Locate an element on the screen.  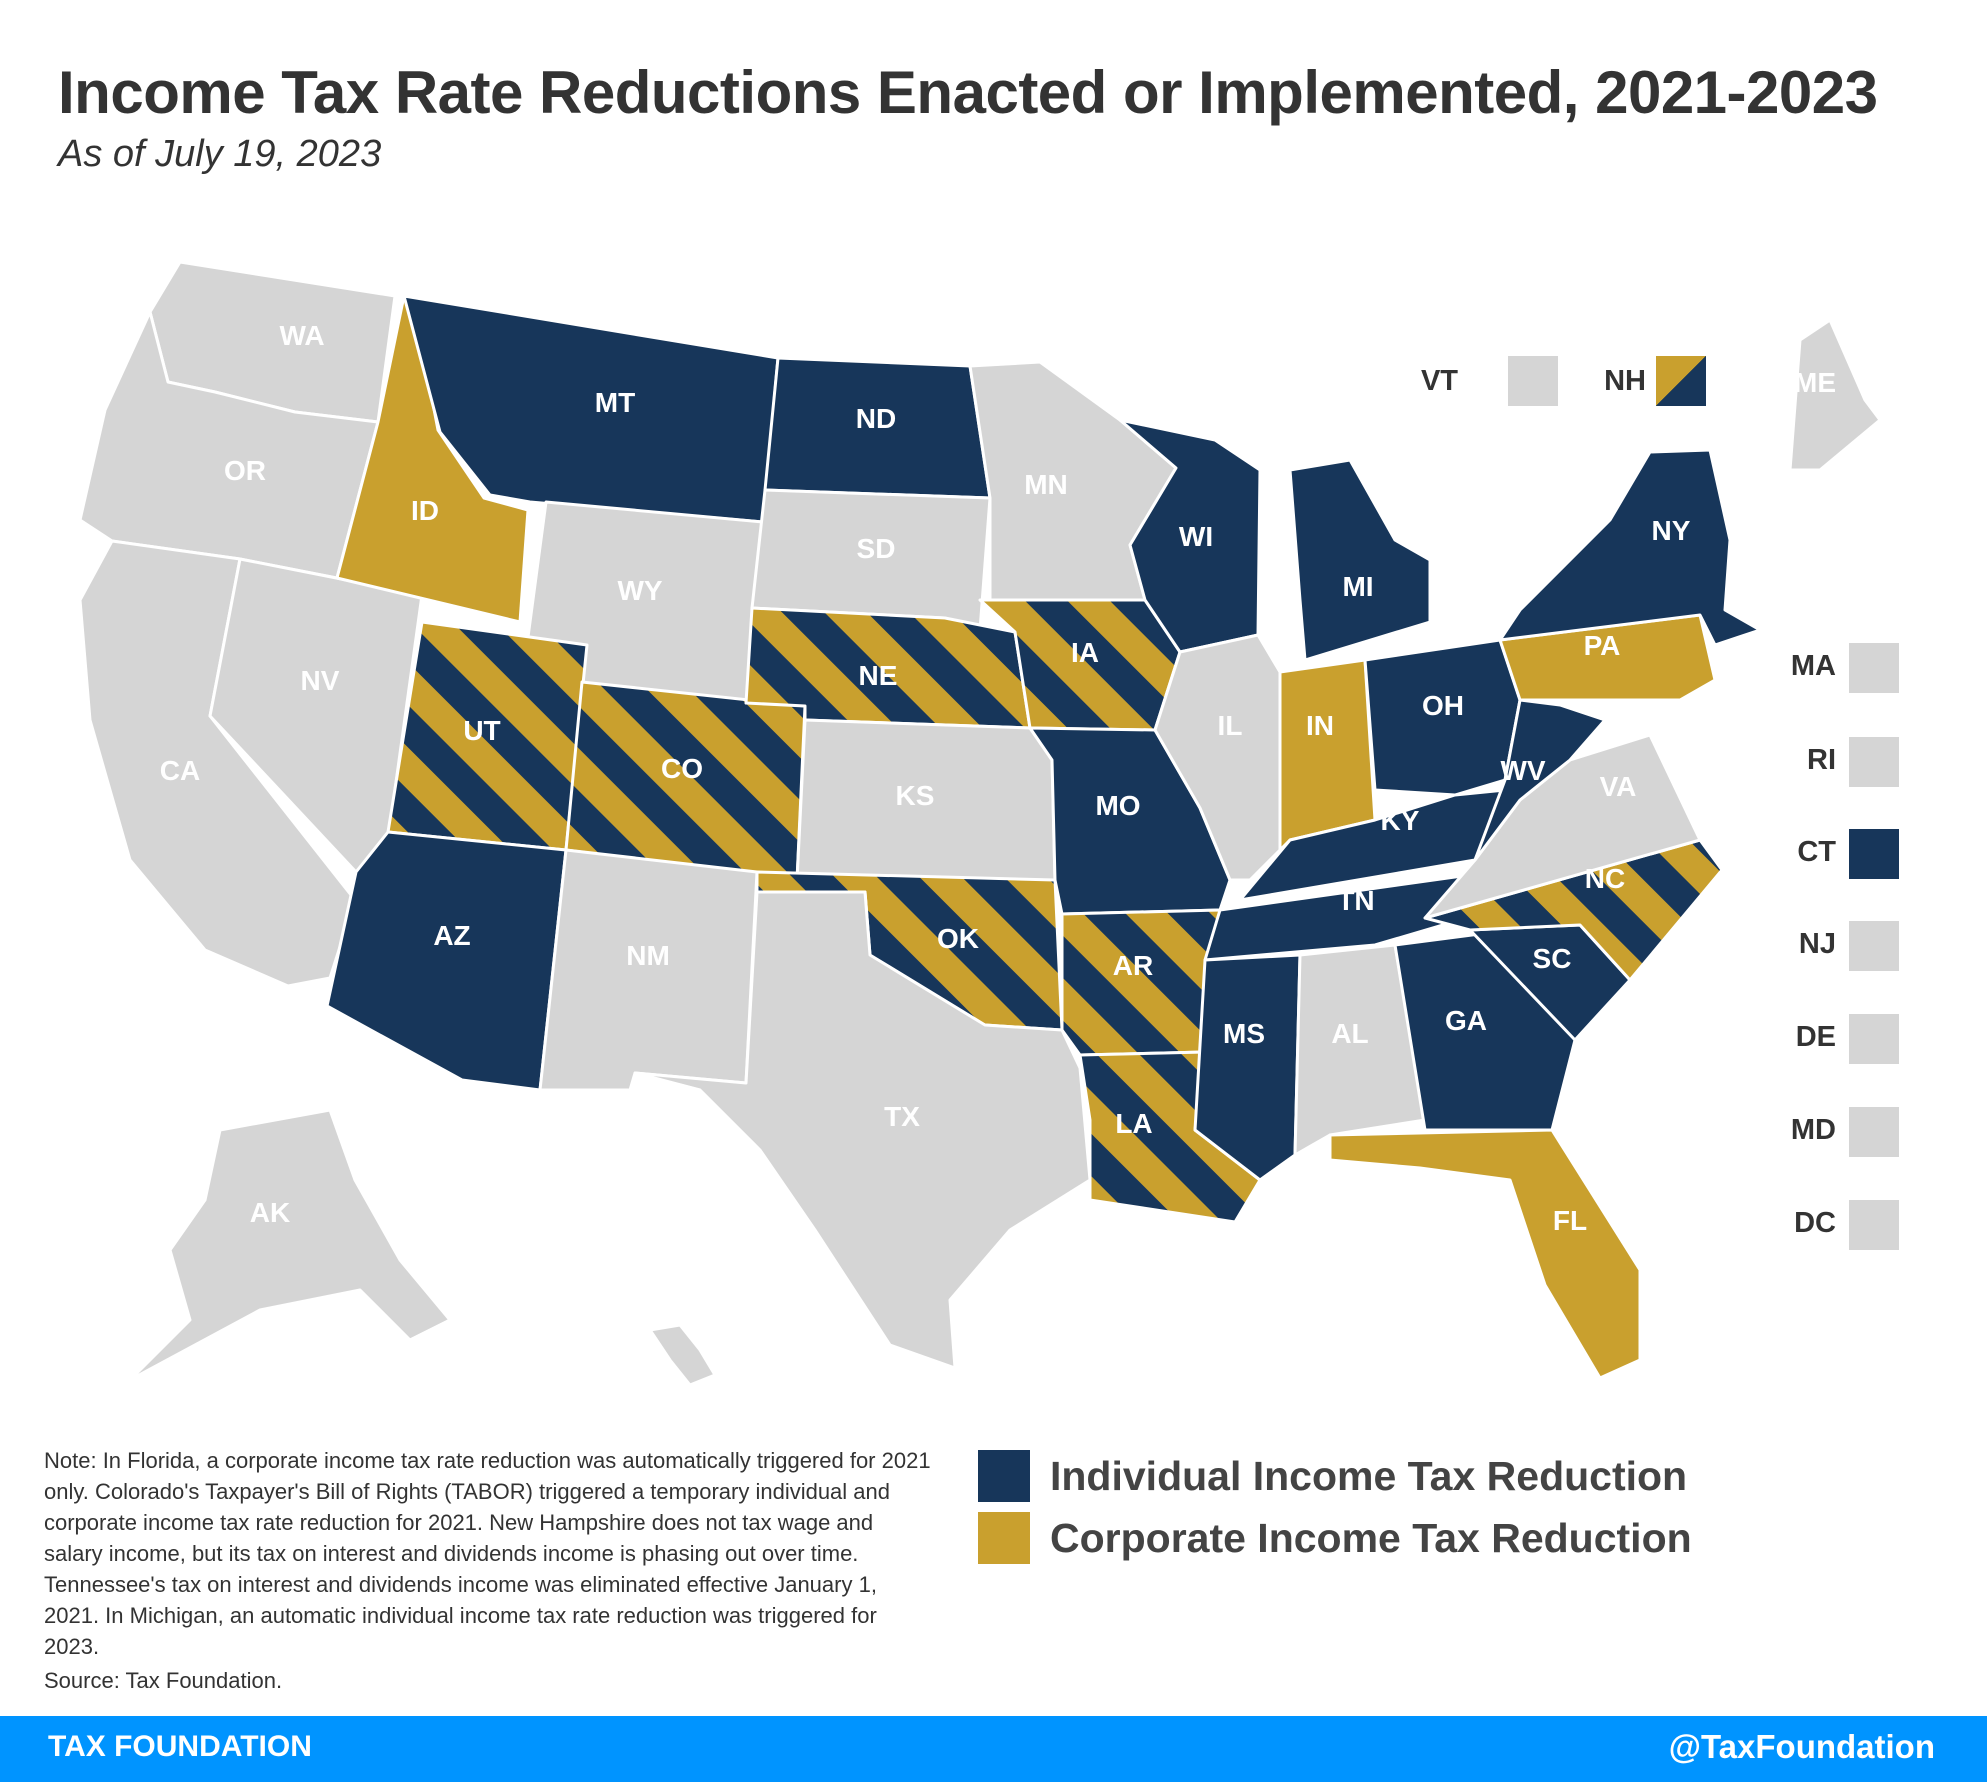
legend-label-individual: Individual Income Tax Reduction is located at coordinates (1369, 1475).